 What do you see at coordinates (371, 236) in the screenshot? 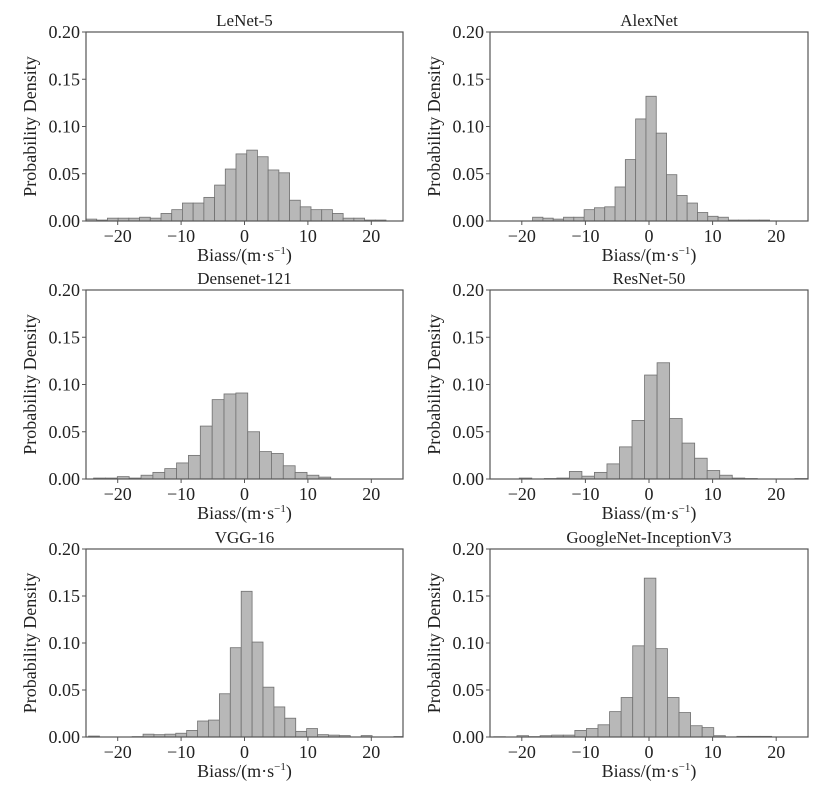
I see `x-tick-label: 20` at bounding box center [371, 236].